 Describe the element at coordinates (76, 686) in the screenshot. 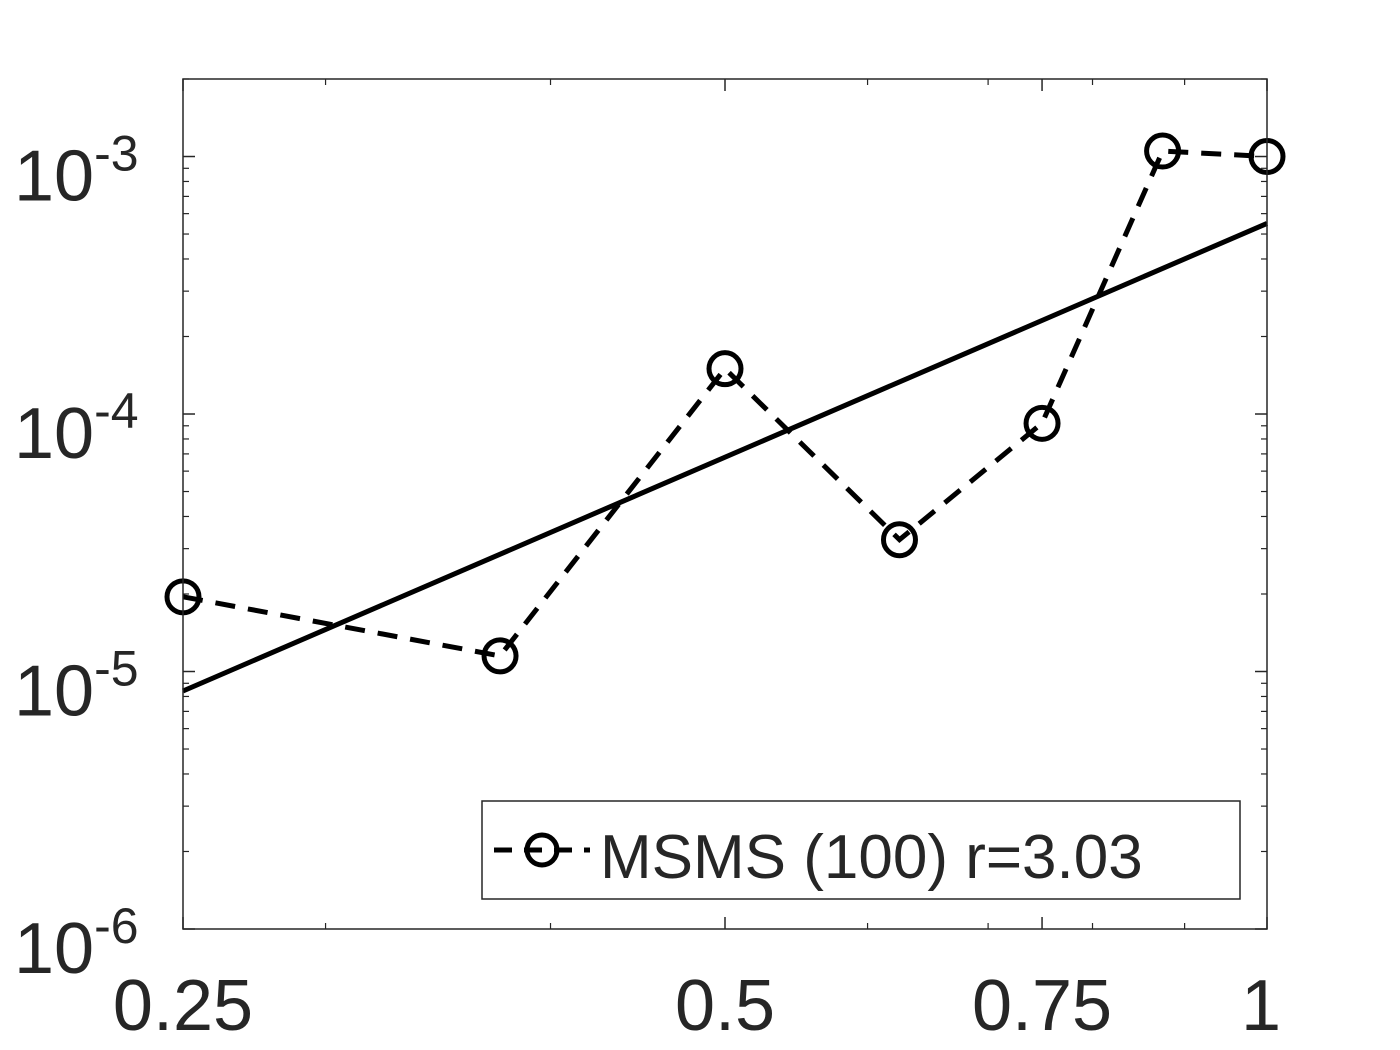

I see `y-tick-label: 10⁻⁵` at that location.